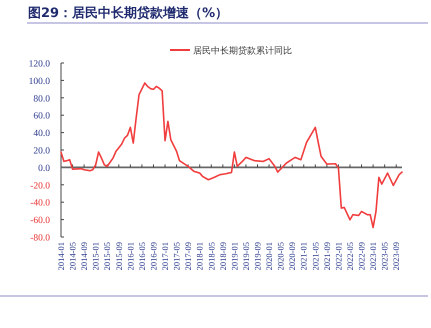  What do you see at coordinates (234, 256) in the screenshot?
I see `x-tick-label: 2019-01` at bounding box center [234, 256].